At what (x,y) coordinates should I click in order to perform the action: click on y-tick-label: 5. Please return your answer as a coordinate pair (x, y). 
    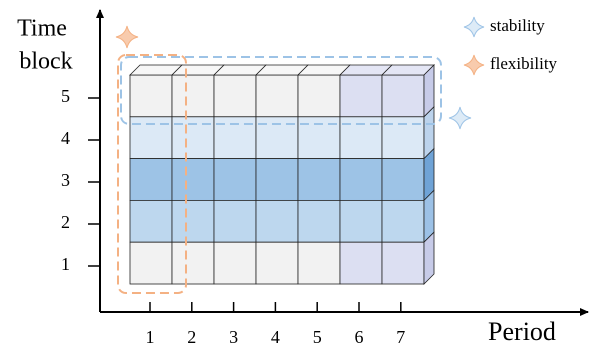
    Looking at the image, I should click on (65, 96).